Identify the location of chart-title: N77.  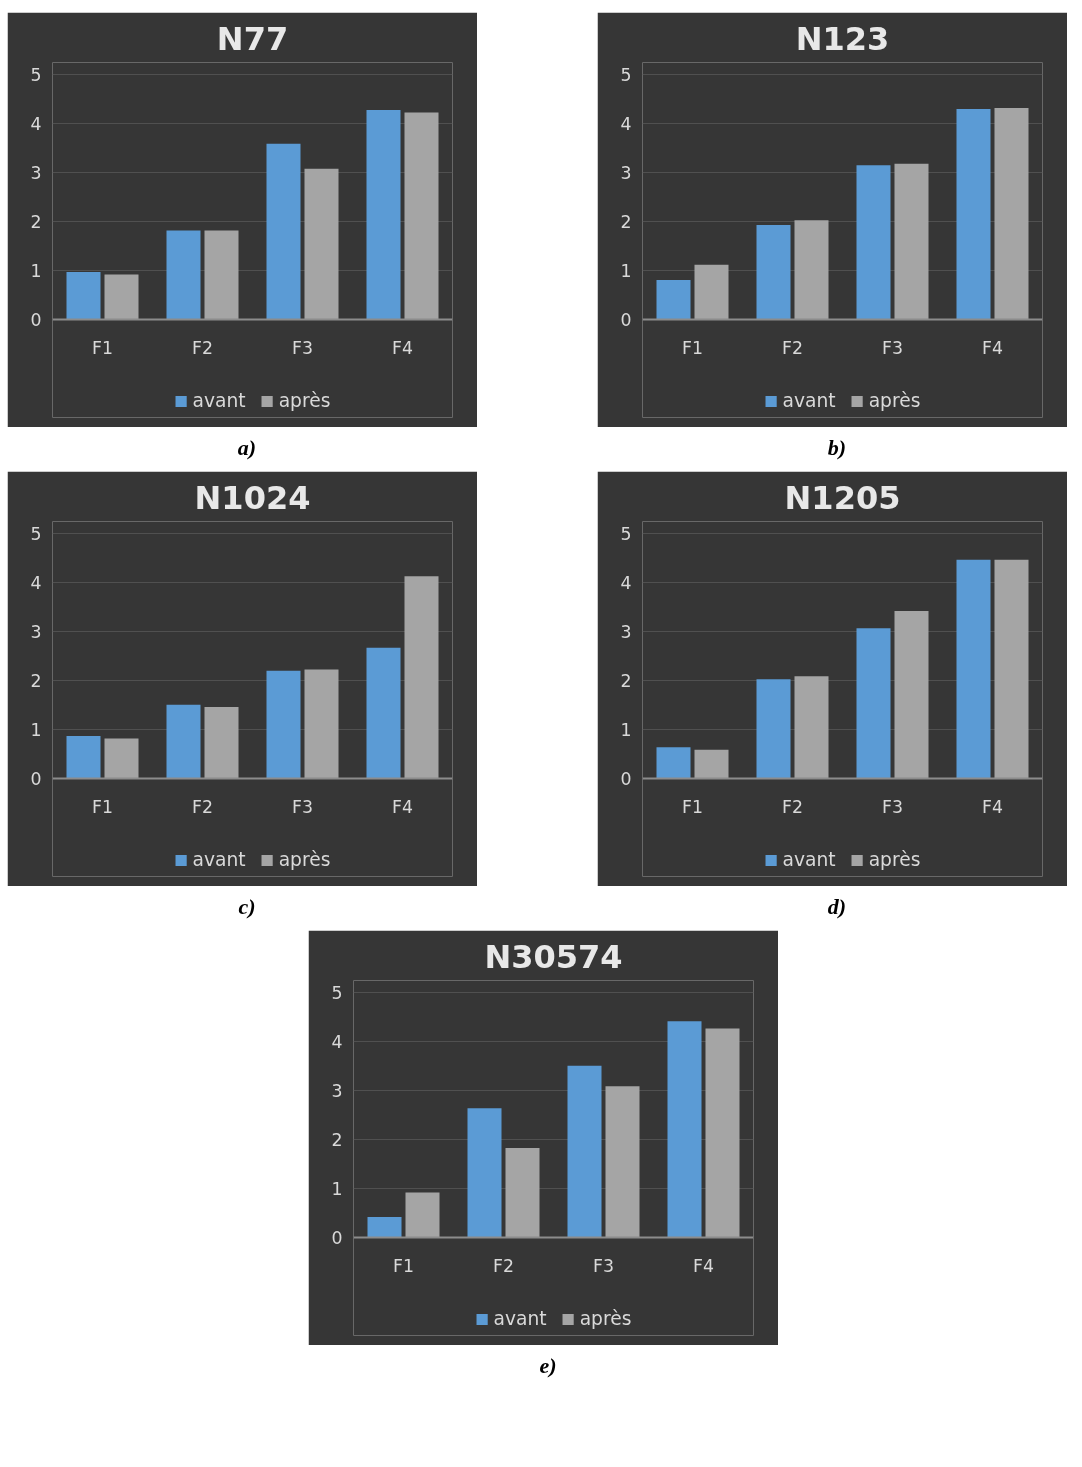
(252, 38).